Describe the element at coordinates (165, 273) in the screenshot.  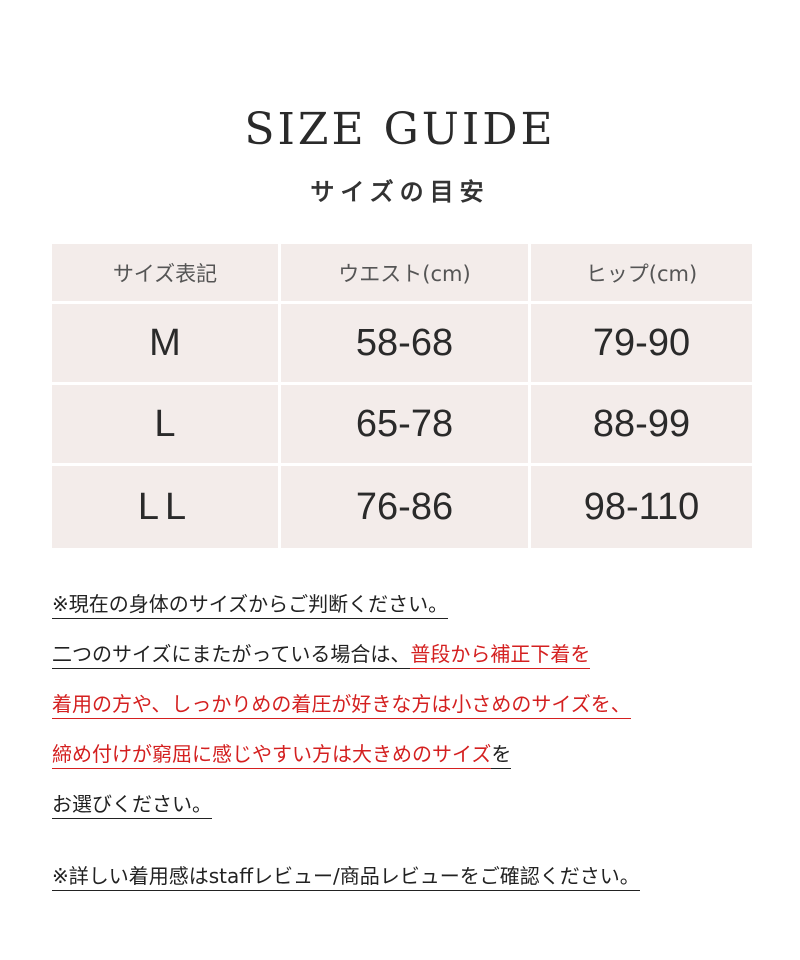
I see `header-size: サイズ表記` at that location.